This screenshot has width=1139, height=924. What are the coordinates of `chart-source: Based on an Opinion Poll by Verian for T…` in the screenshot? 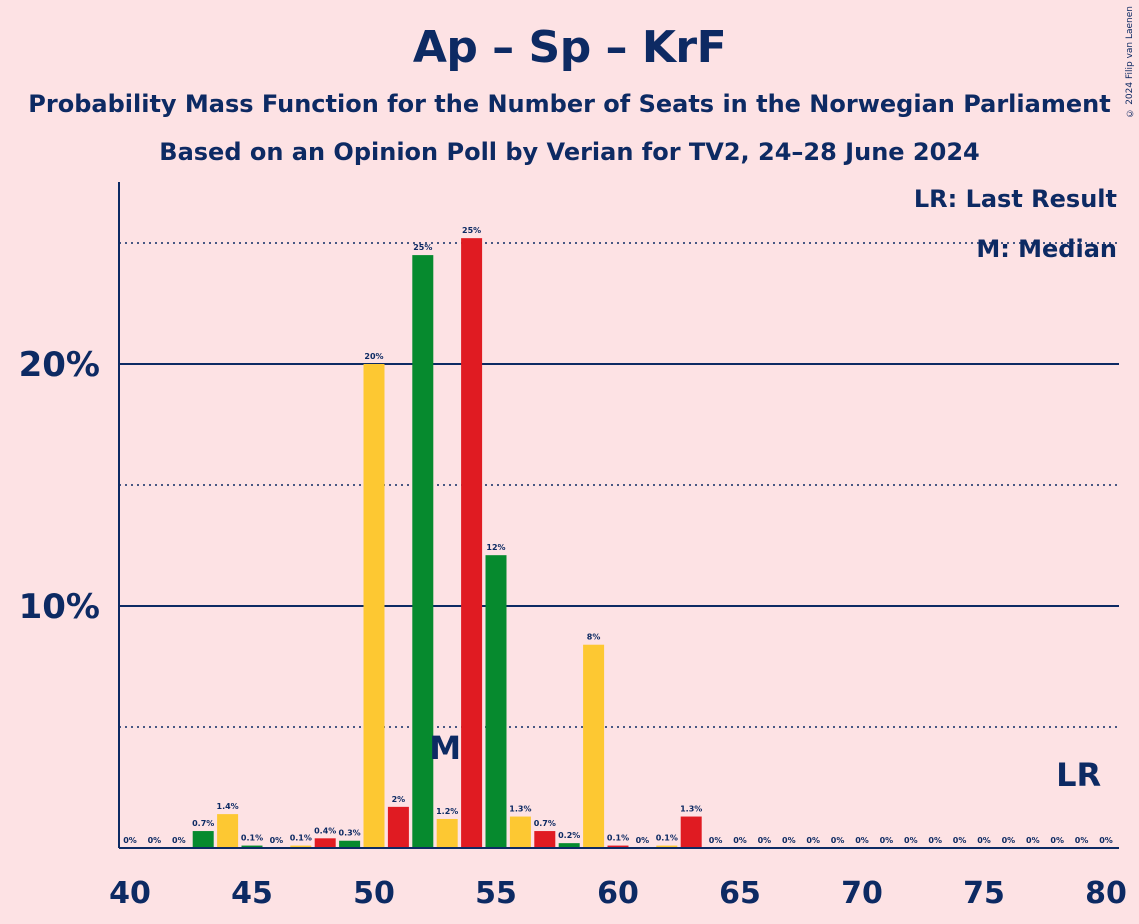 It's located at (569, 152).